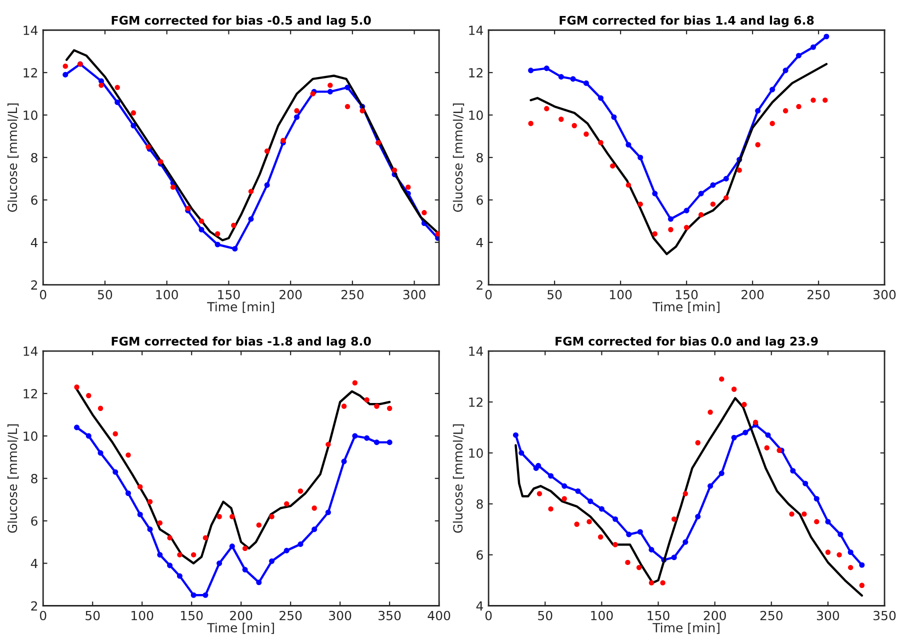 The height and width of the screenshot is (641, 898). What do you see at coordinates (687, 342) in the screenshot?
I see `chart-title: FGM corrected for bias 0.0 and lag 23.9` at bounding box center [687, 342].